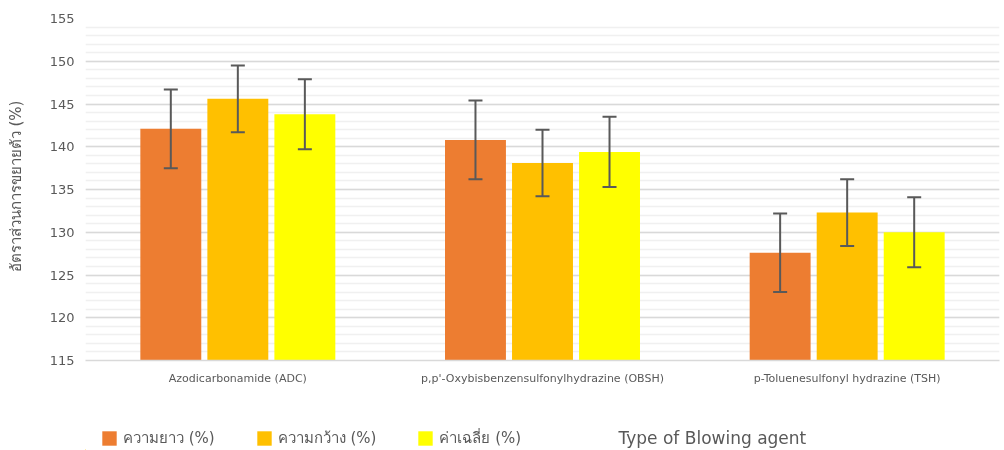 The width and height of the screenshot is (1004, 450). What do you see at coordinates (327, 438) in the screenshot?
I see `legend-label: ความกว้าง (%)` at bounding box center [327, 438].